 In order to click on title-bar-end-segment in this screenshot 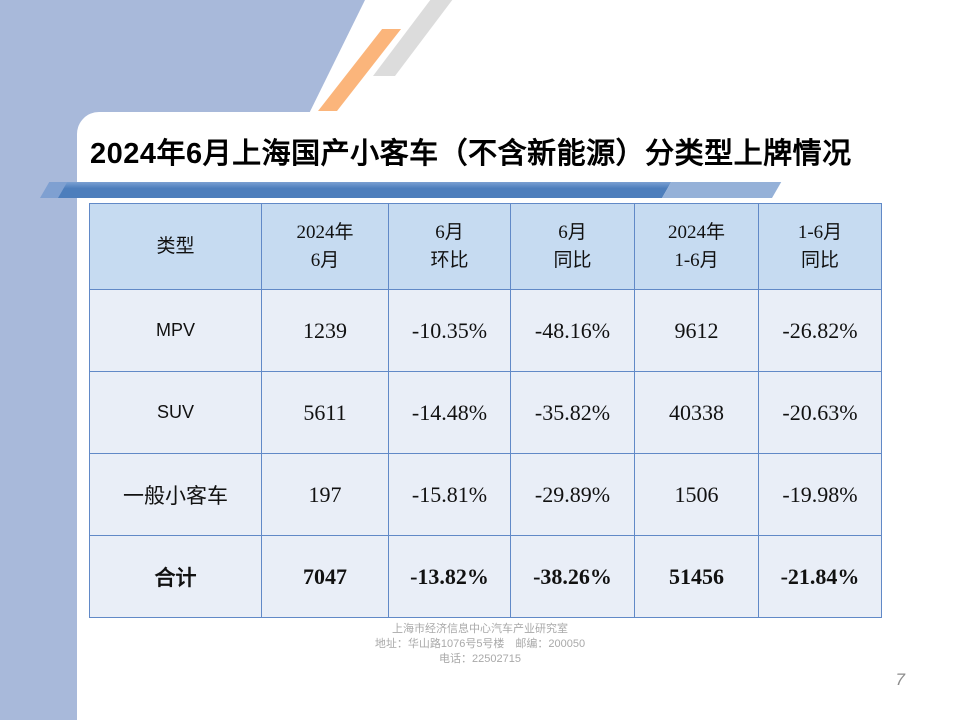, I will do `click(722, 190)`.